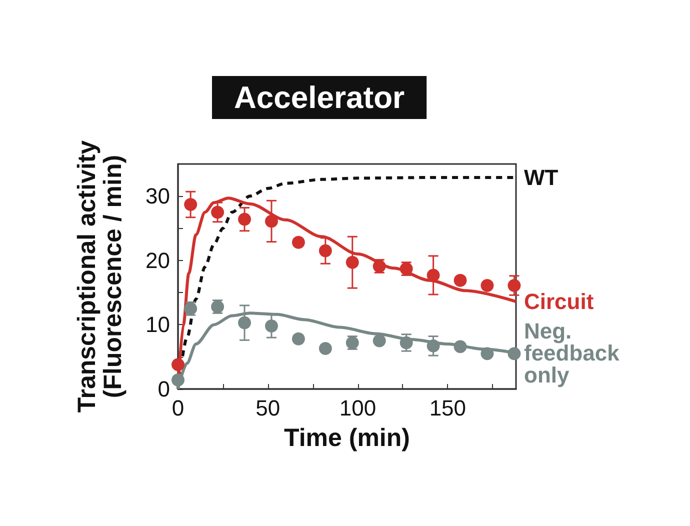 The width and height of the screenshot is (690, 526). Describe the element at coordinates (319, 97) in the screenshot. I see `chart-title: Accelerator` at that location.